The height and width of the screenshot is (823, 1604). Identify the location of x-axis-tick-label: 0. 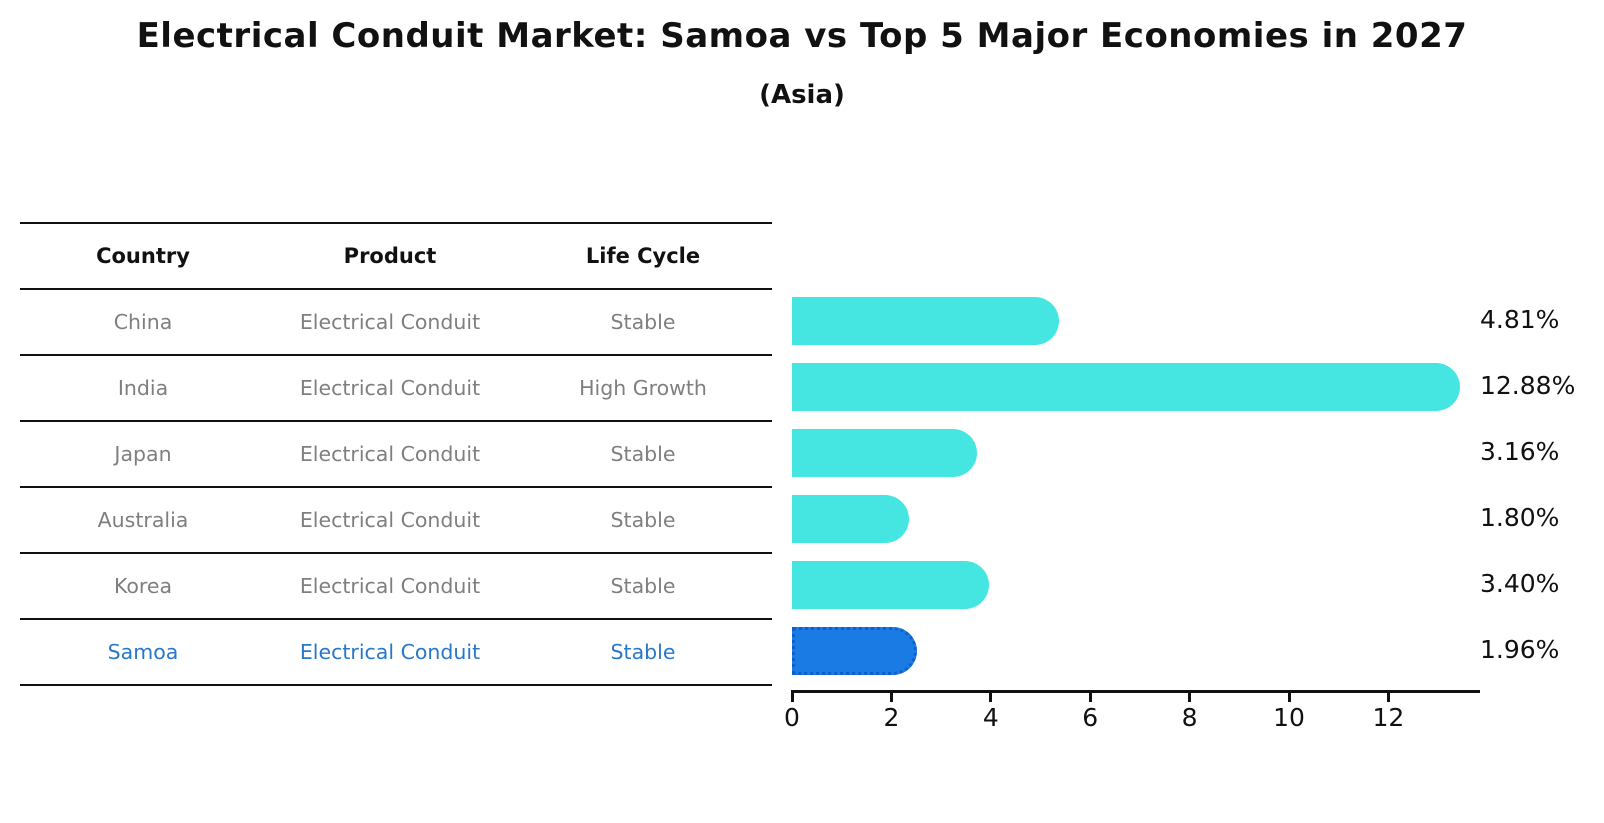
(792, 717).